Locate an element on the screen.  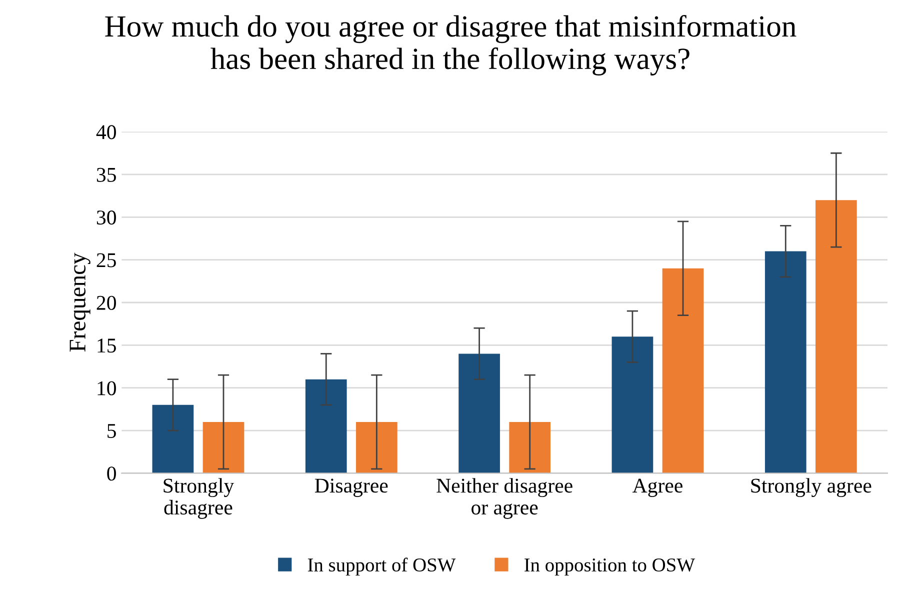
x-tick-label: Strongly disagree is located at coordinates (199, 498).